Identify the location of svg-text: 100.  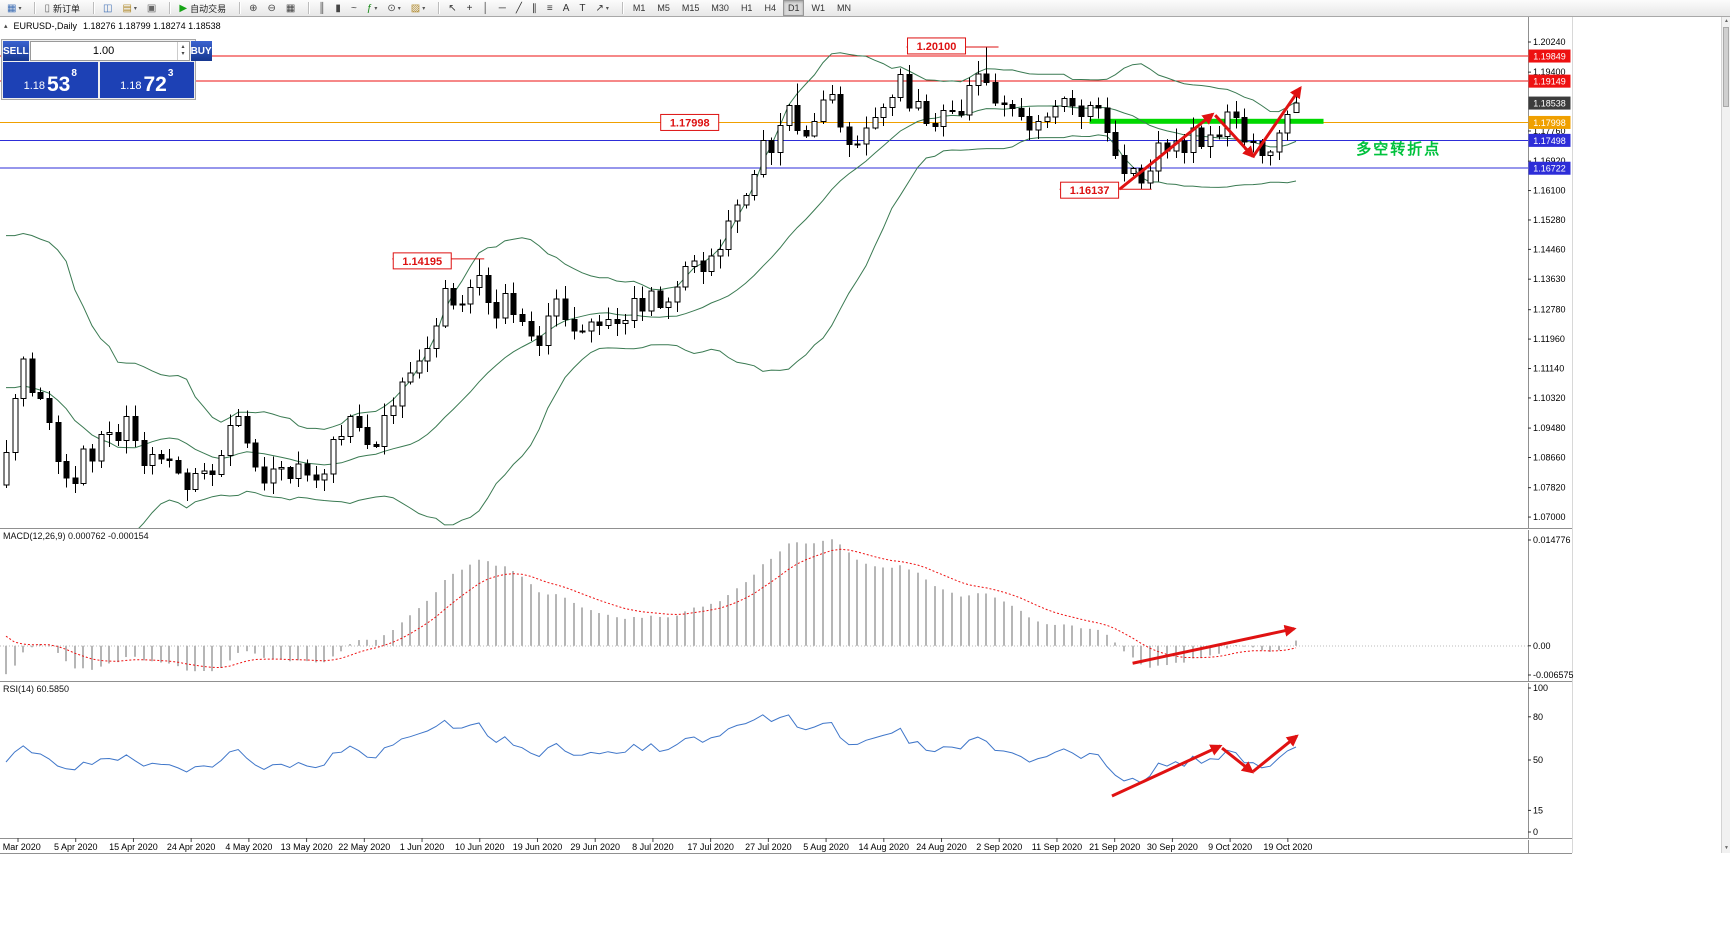
(1540, 688).